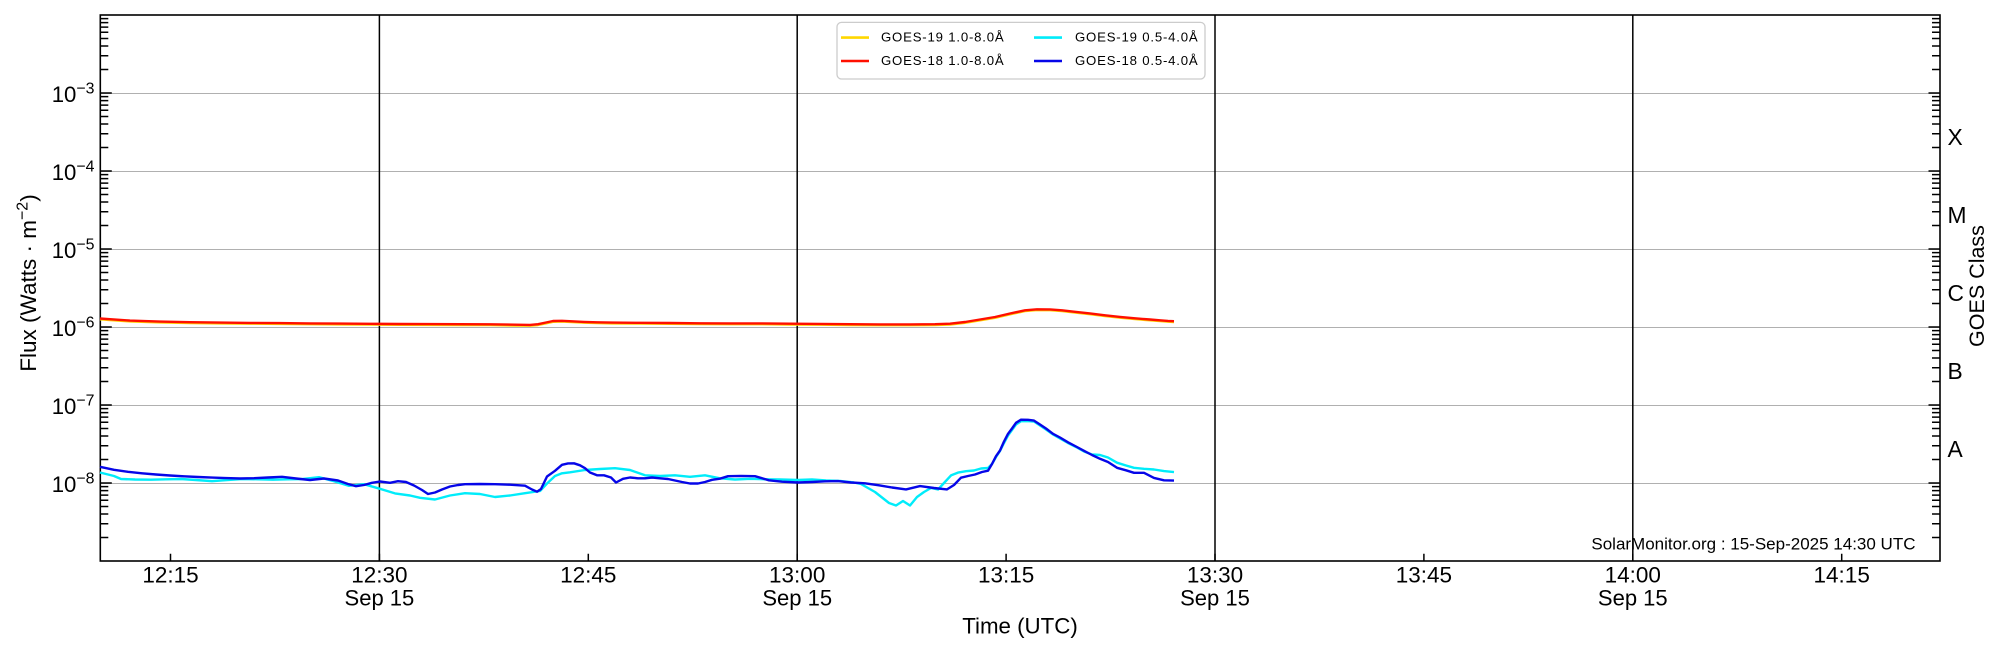  I want to click on svg-text: 12:45, so click(588, 574).